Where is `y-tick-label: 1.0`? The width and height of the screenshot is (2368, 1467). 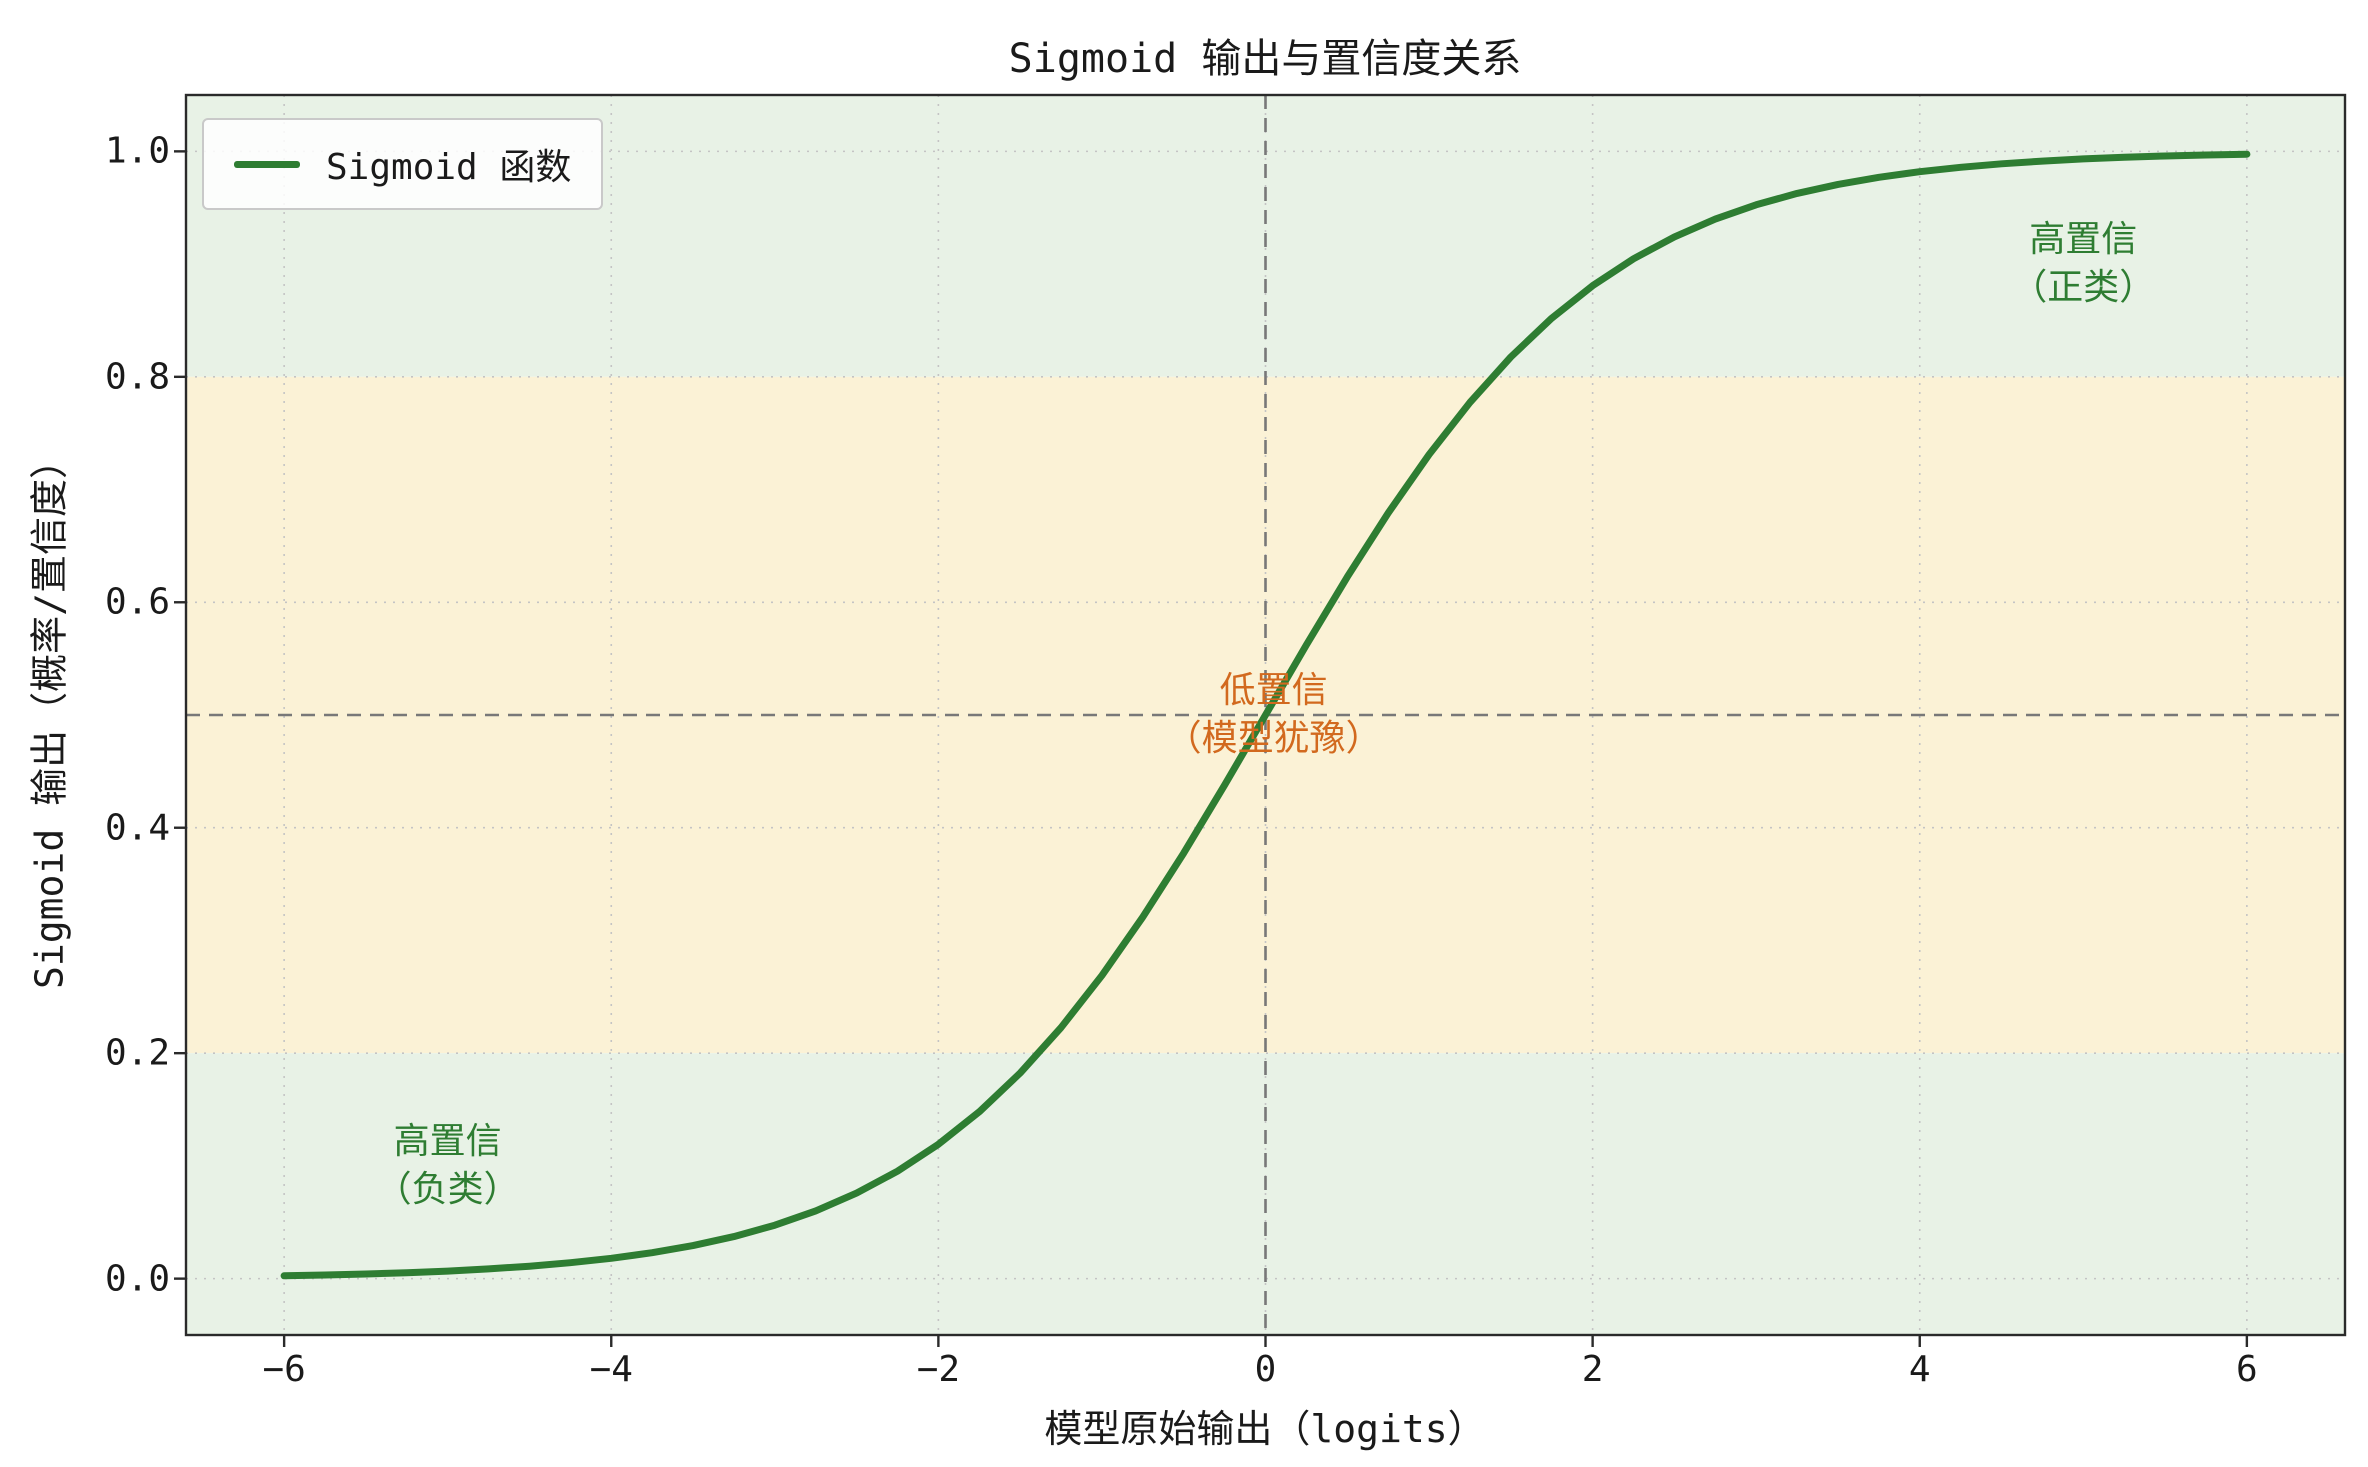 y-tick-label: 1.0 is located at coordinates (137, 151).